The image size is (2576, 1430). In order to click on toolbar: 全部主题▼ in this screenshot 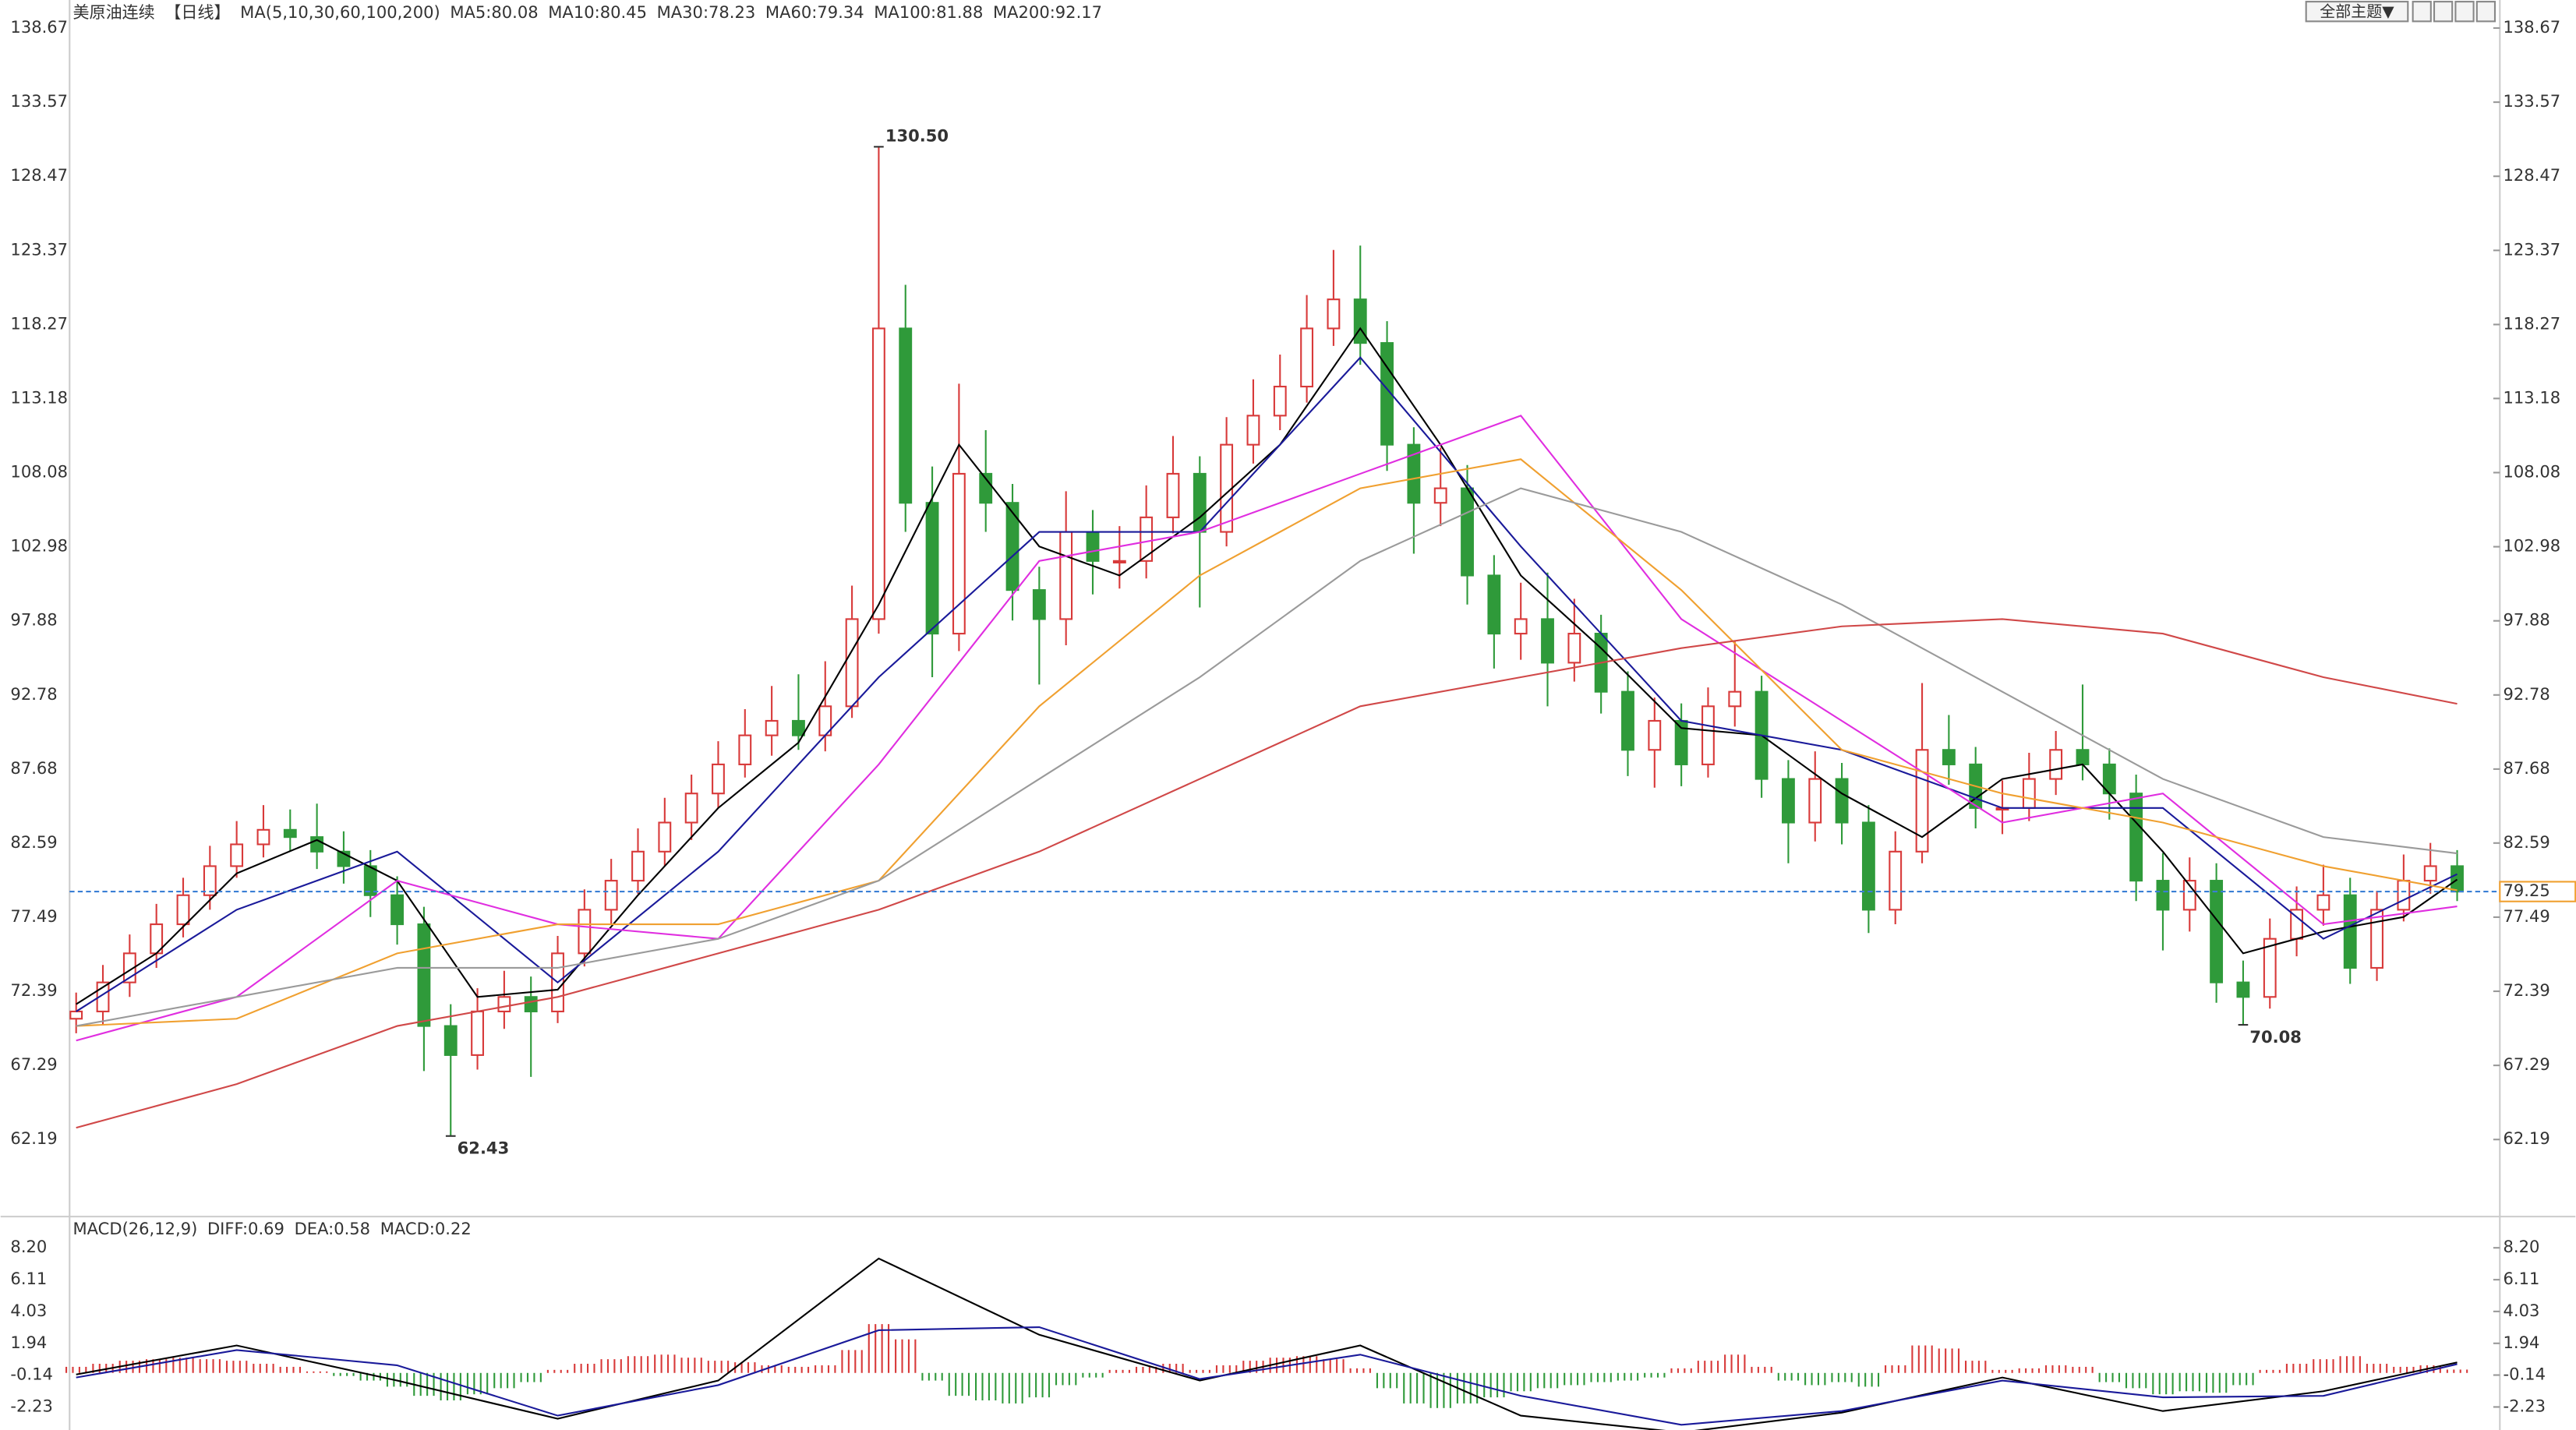, I will do `click(2400, 12)`.